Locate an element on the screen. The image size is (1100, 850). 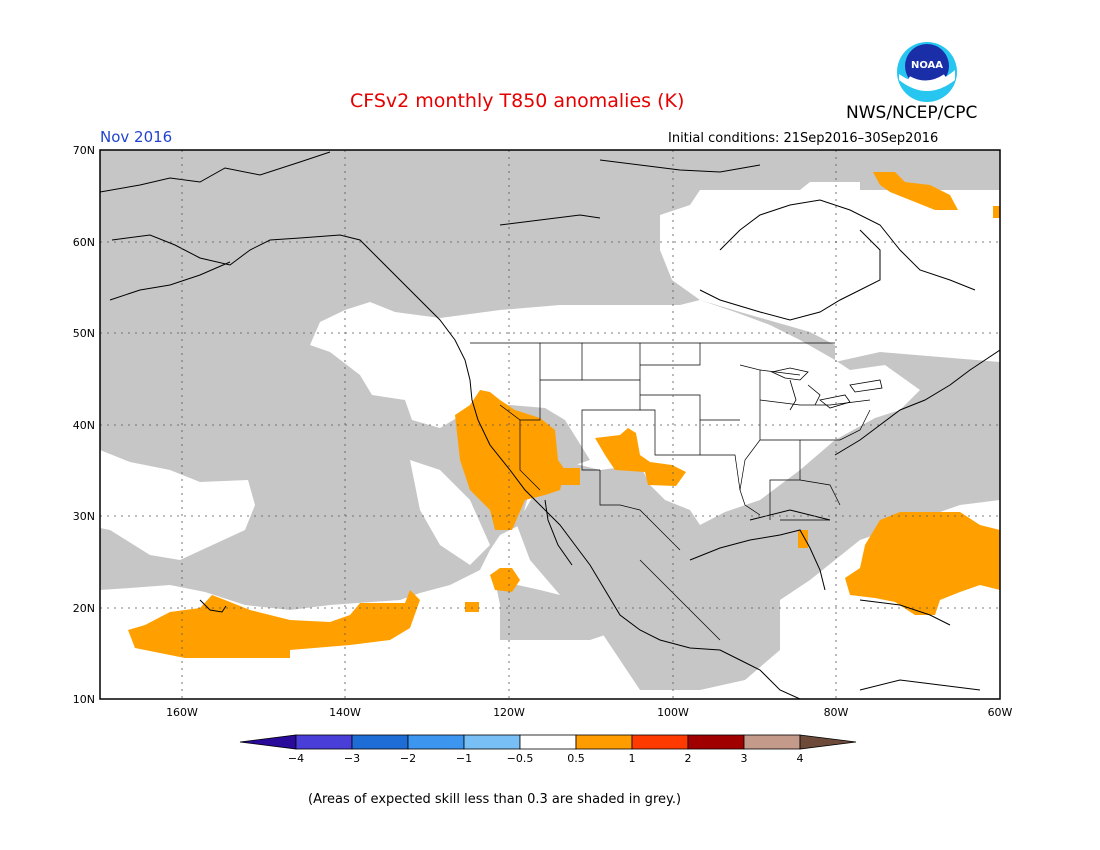
colorbar-label: 4 is located at coordinates (800, 758).